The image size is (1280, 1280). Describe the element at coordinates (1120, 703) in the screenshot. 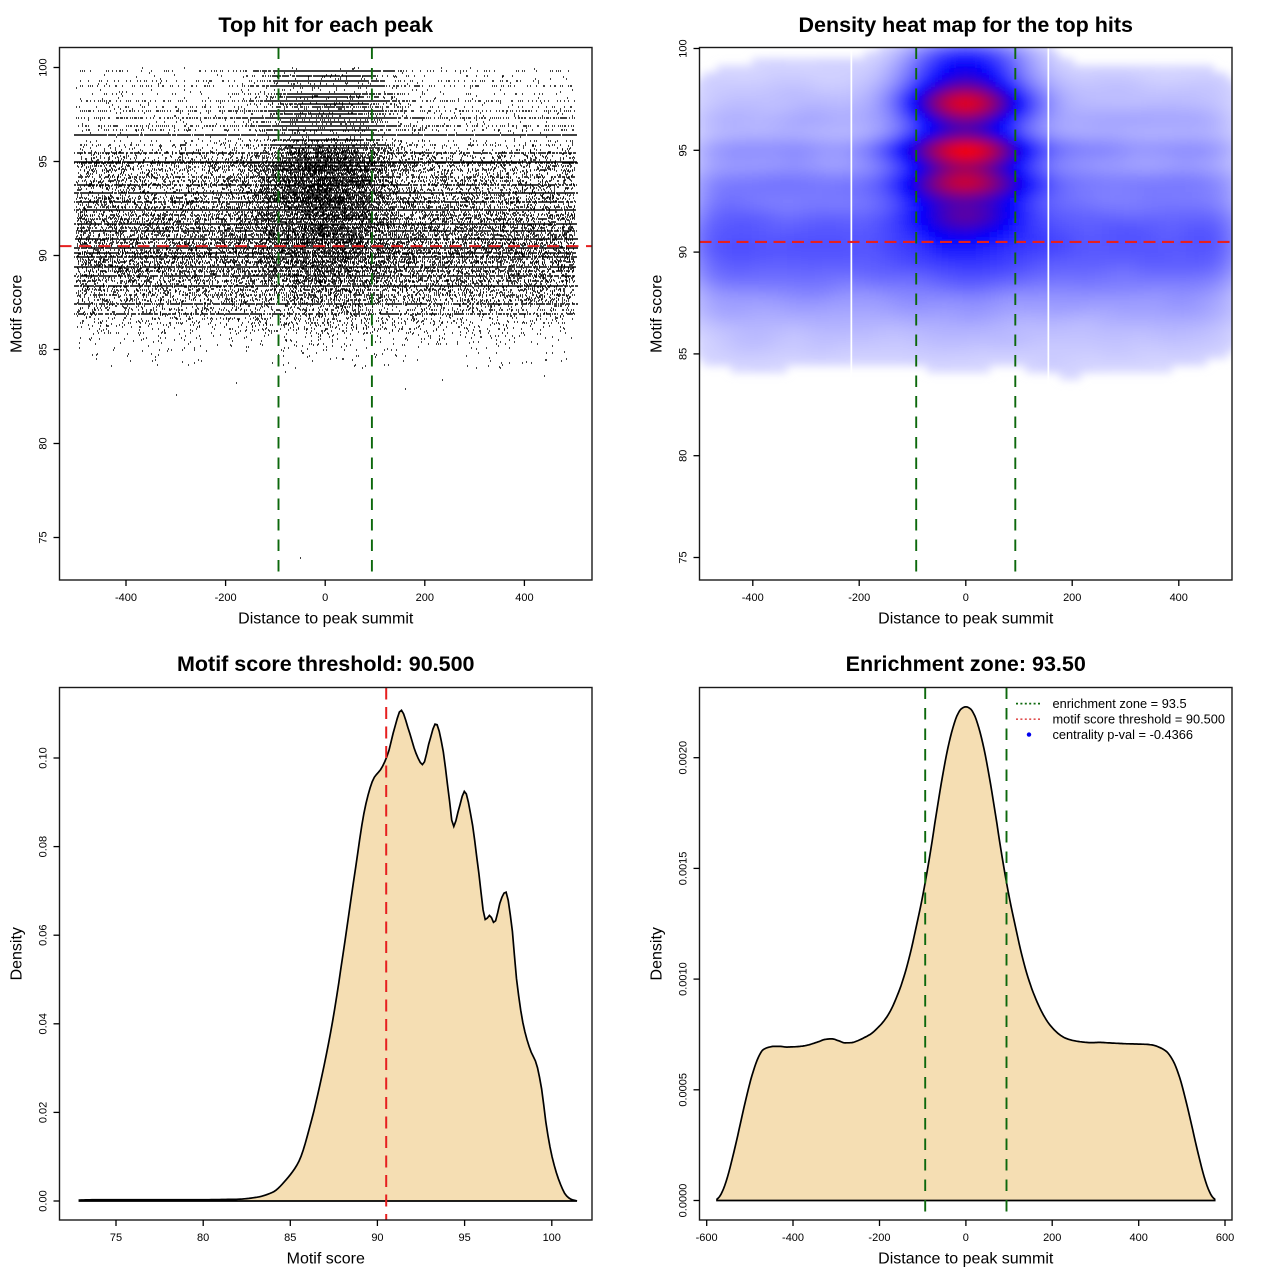

I see `svg-text: enrichment zone = 93.5` at that location.